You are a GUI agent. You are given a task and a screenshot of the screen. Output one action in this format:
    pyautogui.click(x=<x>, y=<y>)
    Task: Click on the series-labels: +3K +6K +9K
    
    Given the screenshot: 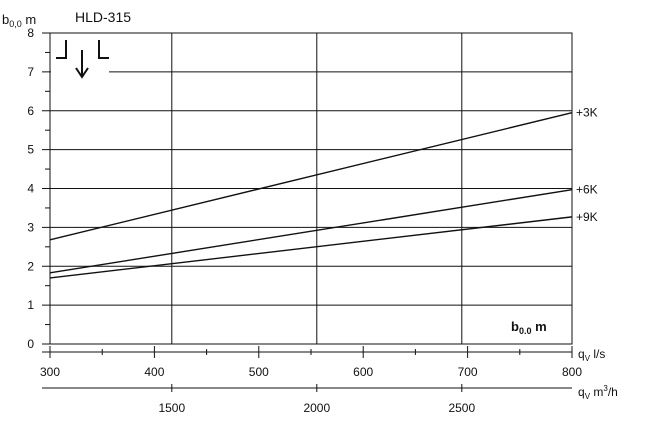 What is the action you would take?
    pyautogui.click(x=587, y=165)
    